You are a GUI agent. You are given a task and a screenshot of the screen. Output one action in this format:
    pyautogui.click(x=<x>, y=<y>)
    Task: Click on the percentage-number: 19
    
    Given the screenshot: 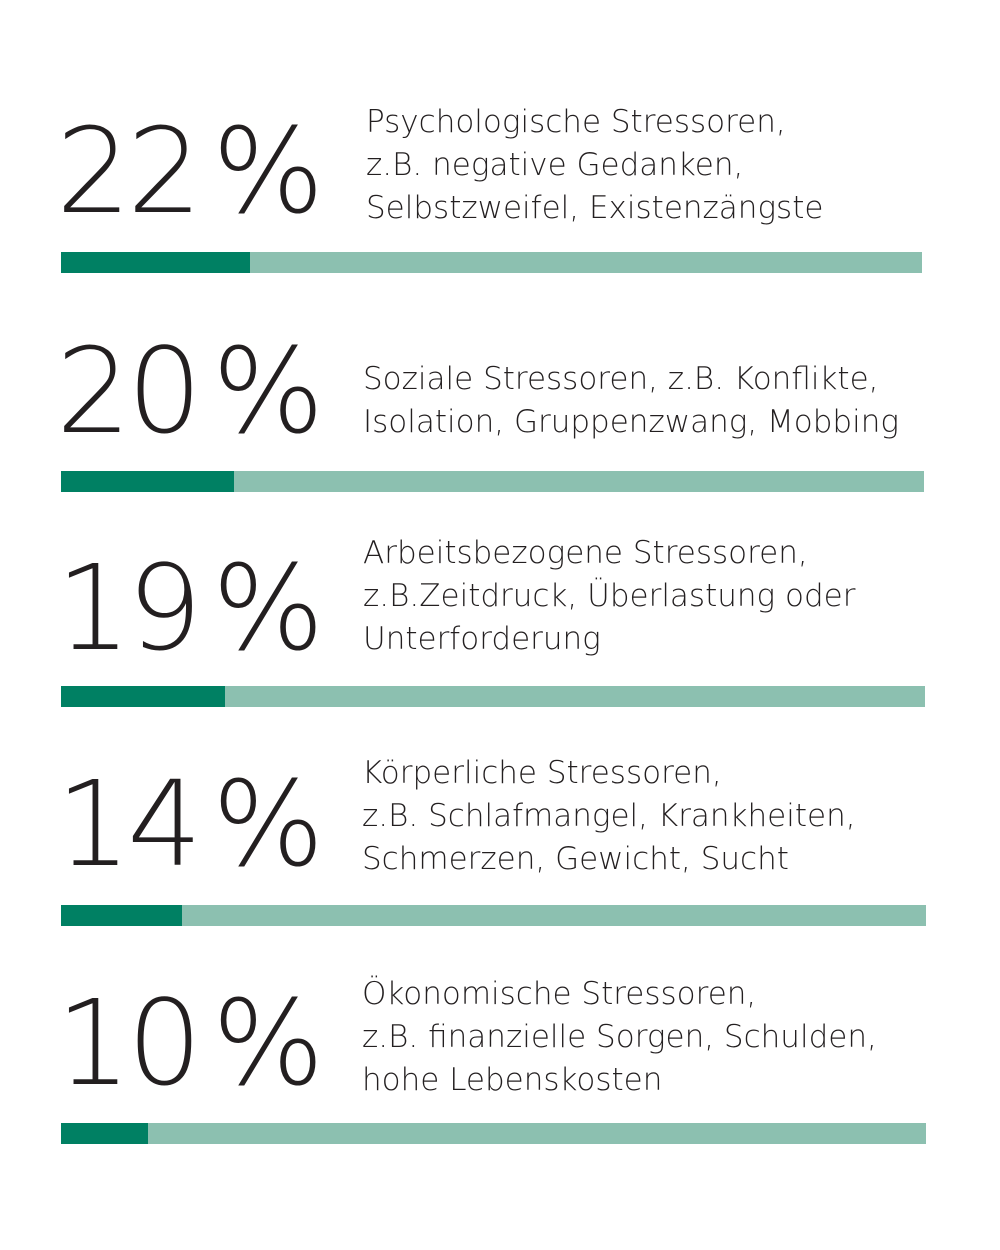 What is the action you would take?
    pyautogui.click(x=129, y=608)
    